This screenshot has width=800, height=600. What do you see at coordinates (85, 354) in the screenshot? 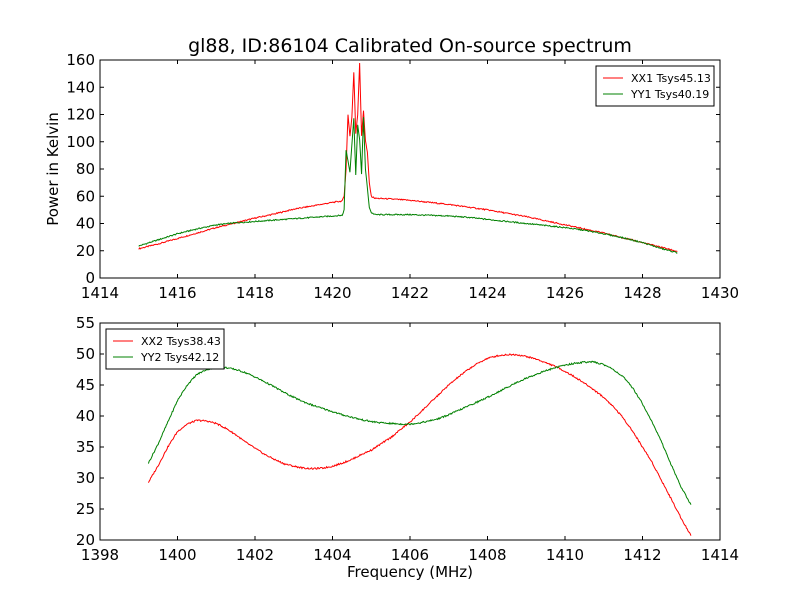
I see `y-tick-label: 50` at bounding box center [85, 354].